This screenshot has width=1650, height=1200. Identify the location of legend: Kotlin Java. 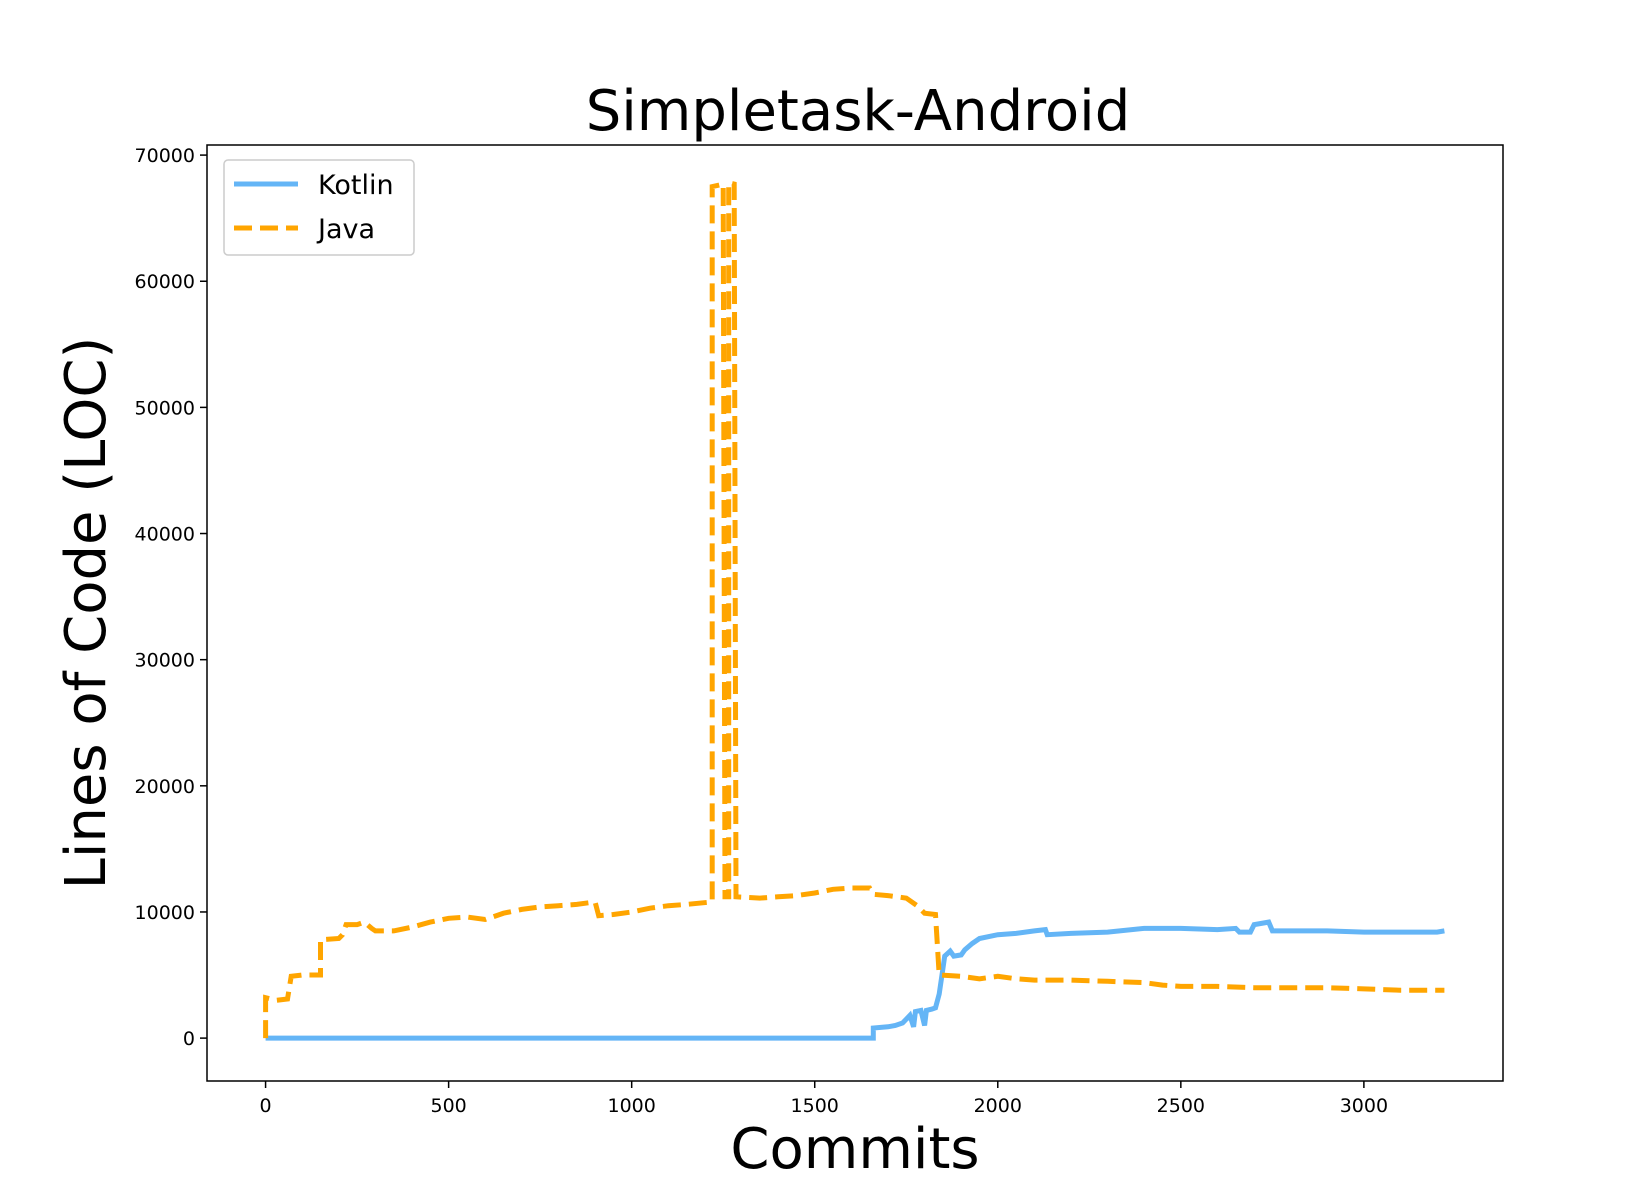
(319, 207).